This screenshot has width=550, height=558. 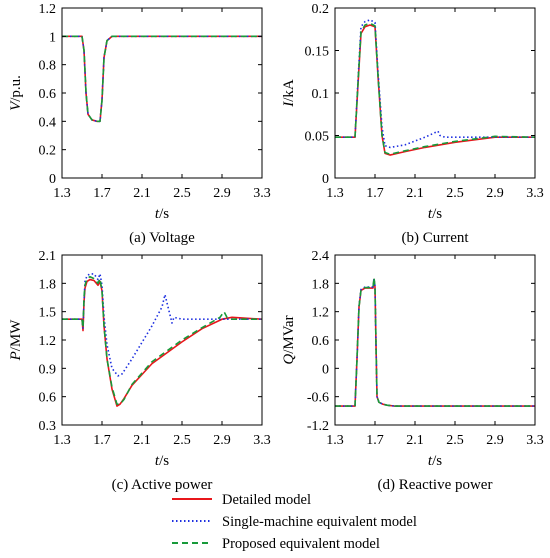 I want to click on reactive-power-xtick-label: 2.1, so click(x=415, y=440).